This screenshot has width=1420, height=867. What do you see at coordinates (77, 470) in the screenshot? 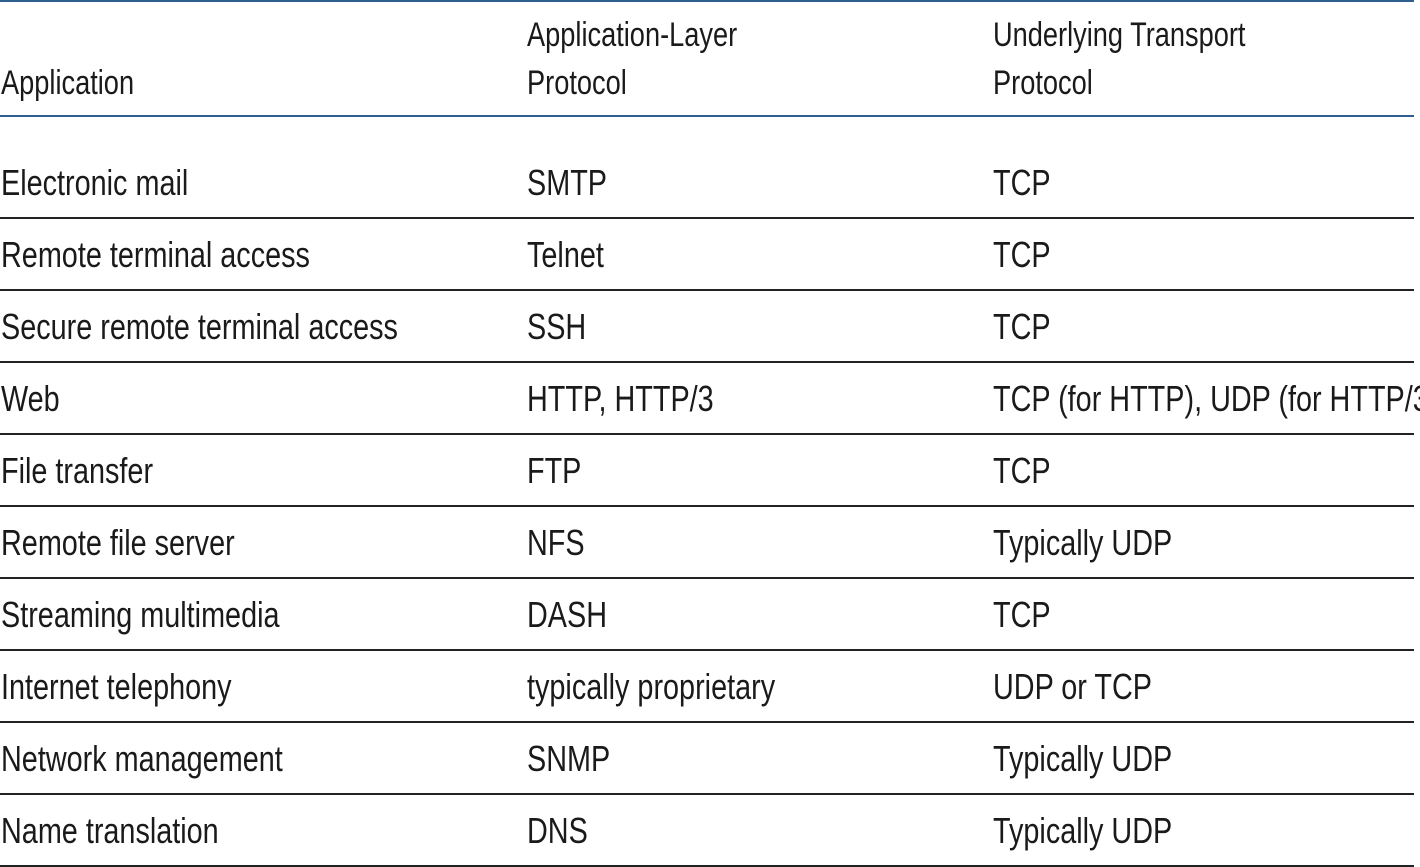
I see `cell-application: File transfer` at bounding box center [77, 470].